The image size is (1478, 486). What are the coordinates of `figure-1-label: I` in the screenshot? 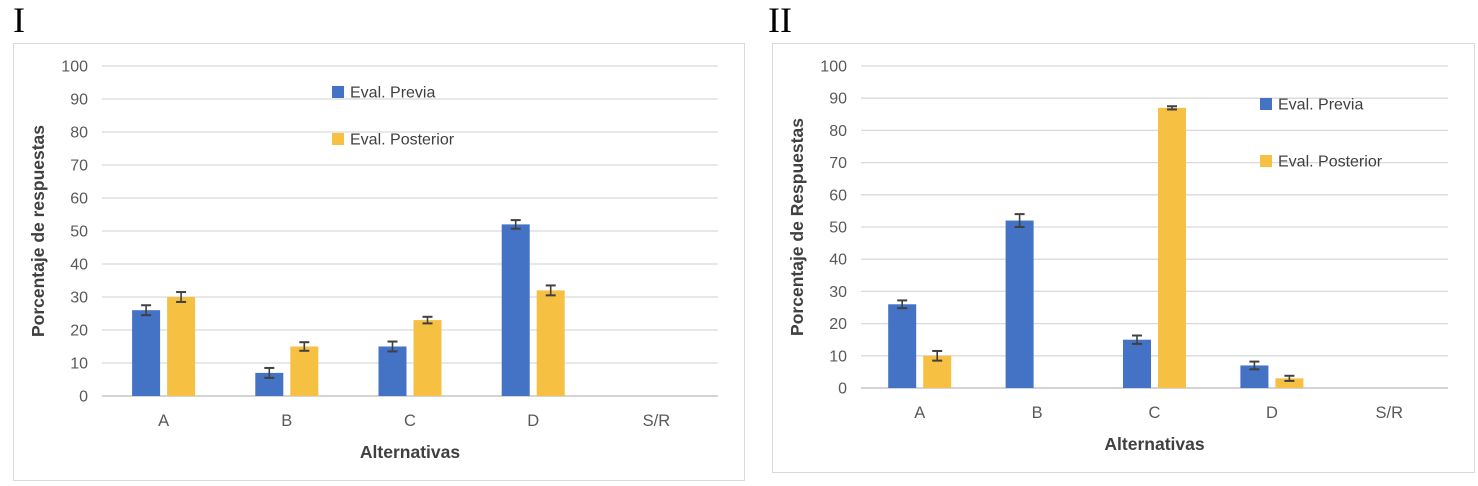 It's located at (19, 20).